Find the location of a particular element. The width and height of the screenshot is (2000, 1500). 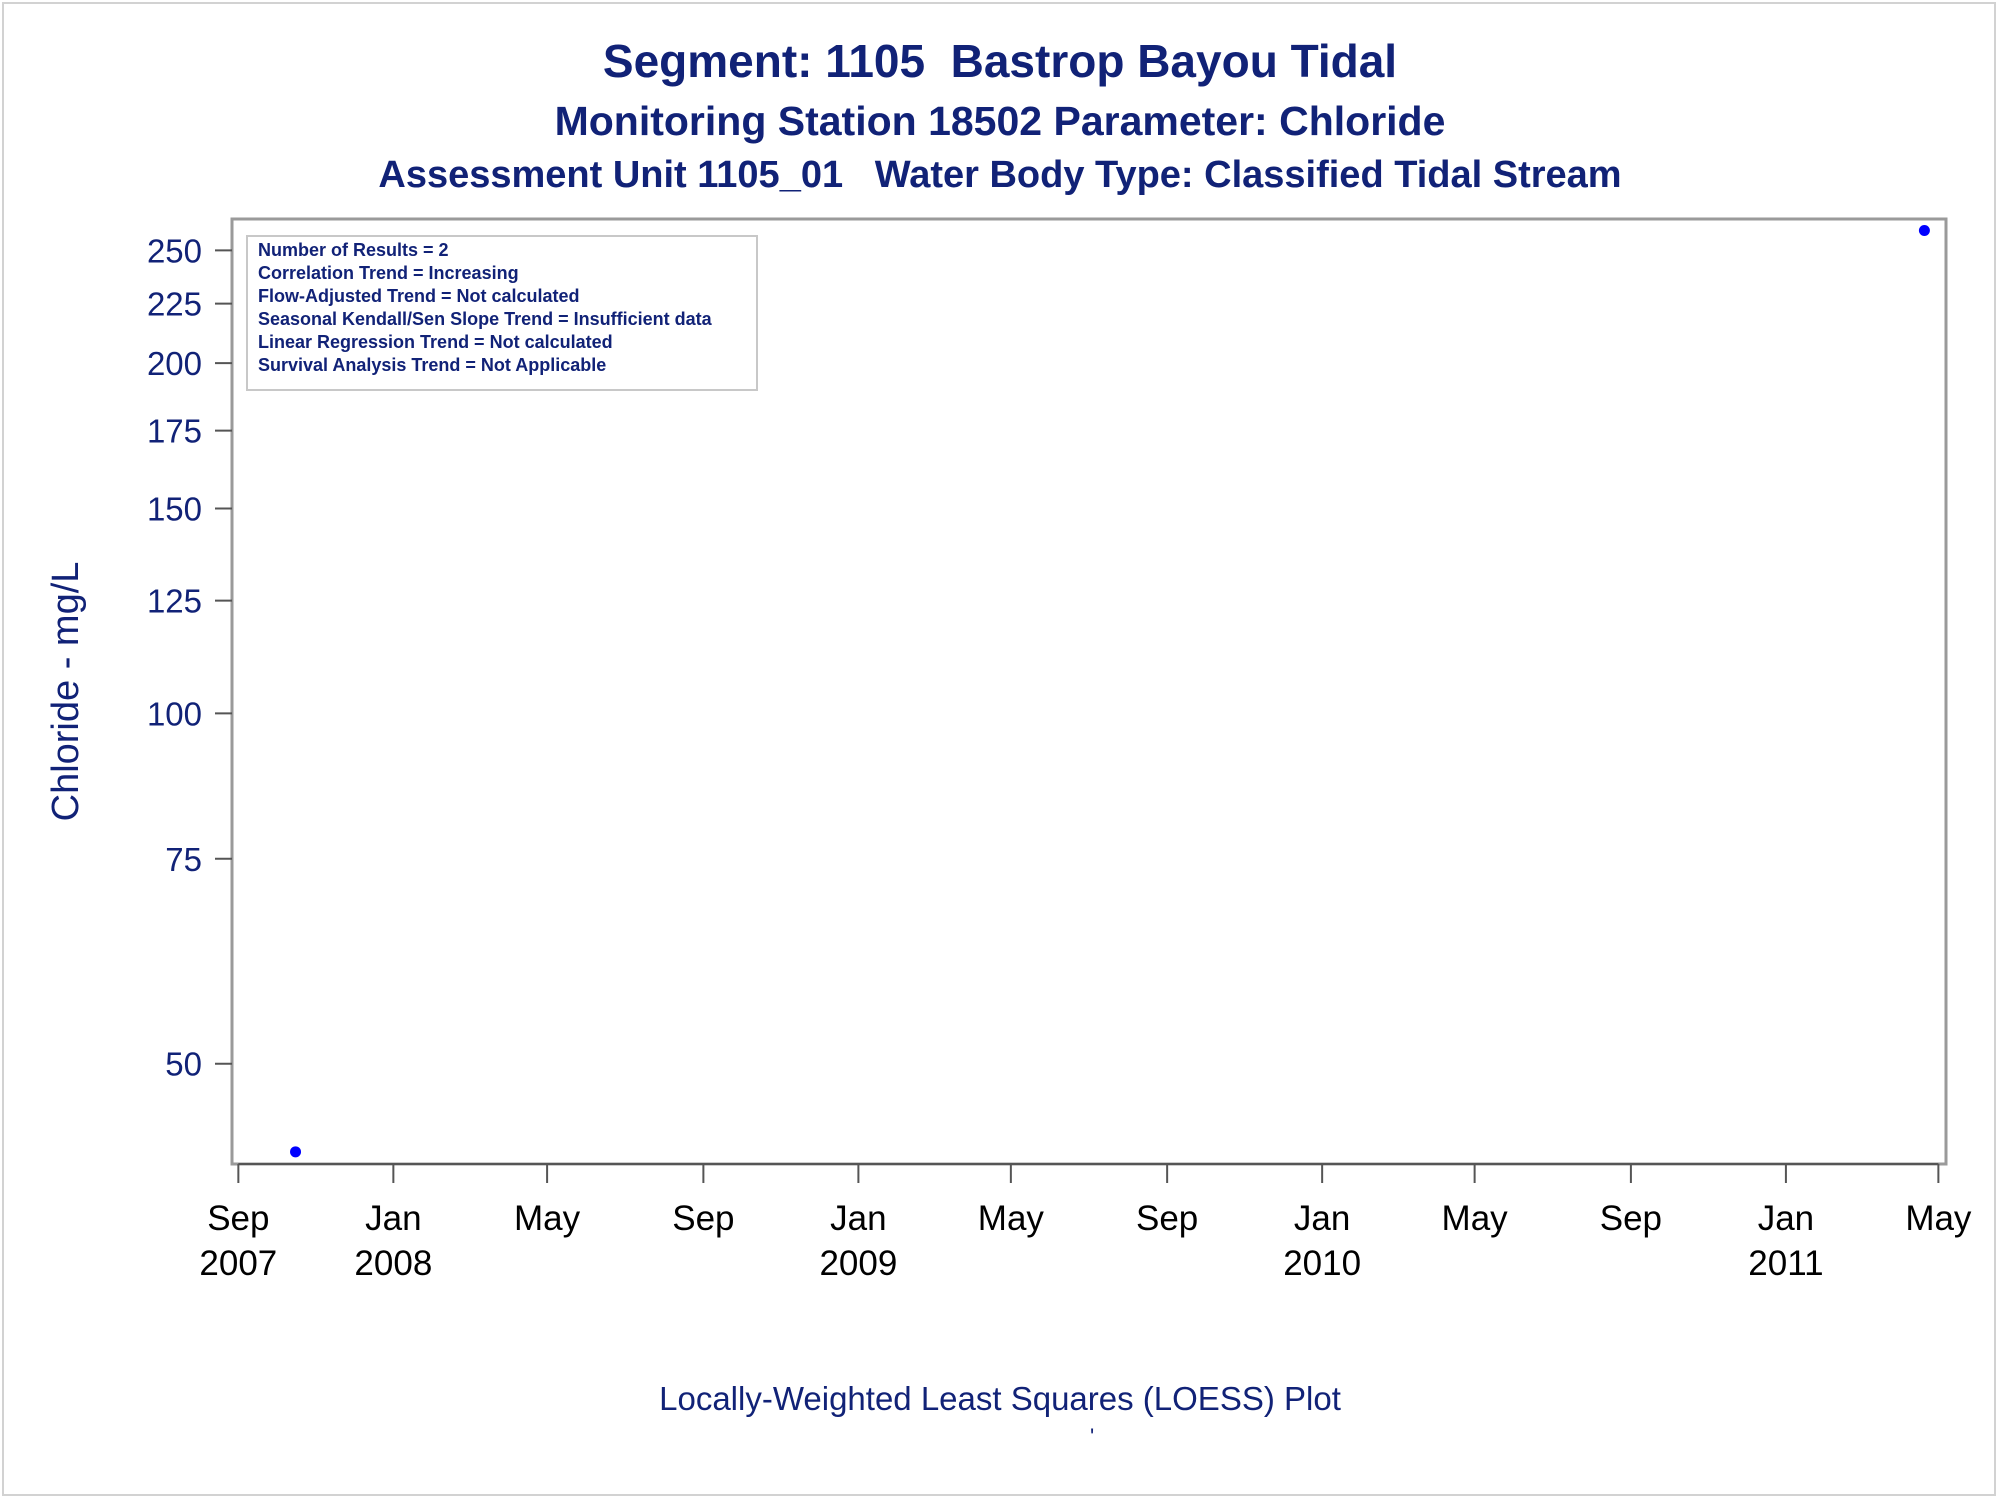

chart-title: Segment: 1105 Bastrop Bayou Tidal is located at coordinates (1000, 61).